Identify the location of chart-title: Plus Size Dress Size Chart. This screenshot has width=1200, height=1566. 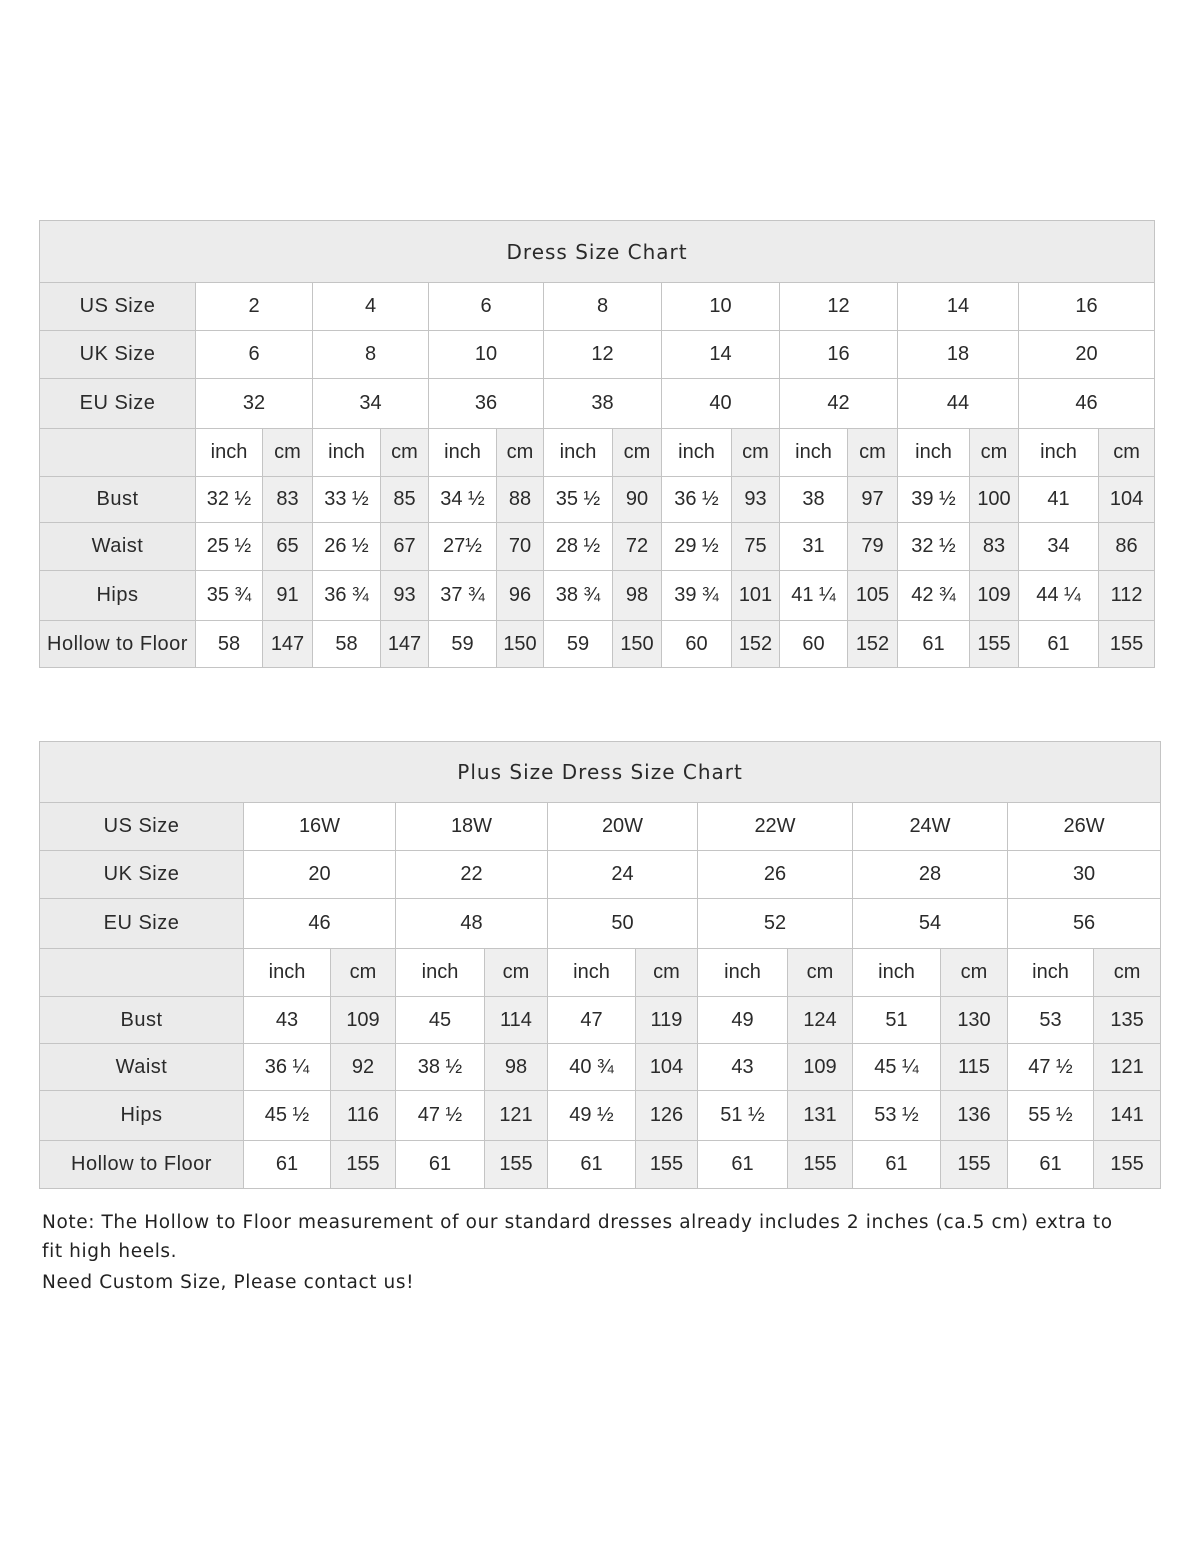
(600, 772).